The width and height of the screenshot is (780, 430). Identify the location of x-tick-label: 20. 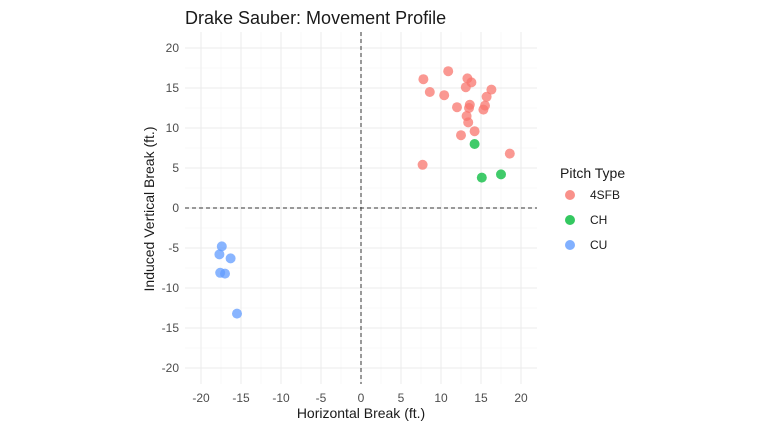
(521, 398).